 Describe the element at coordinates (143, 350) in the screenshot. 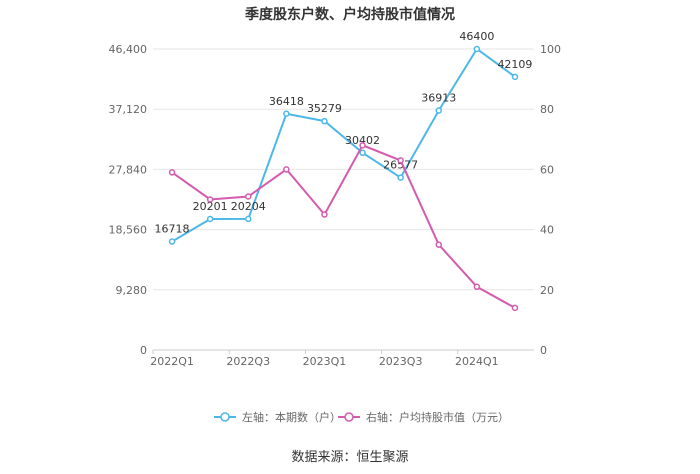

I see `y-left-tick-label: 0` at that location.